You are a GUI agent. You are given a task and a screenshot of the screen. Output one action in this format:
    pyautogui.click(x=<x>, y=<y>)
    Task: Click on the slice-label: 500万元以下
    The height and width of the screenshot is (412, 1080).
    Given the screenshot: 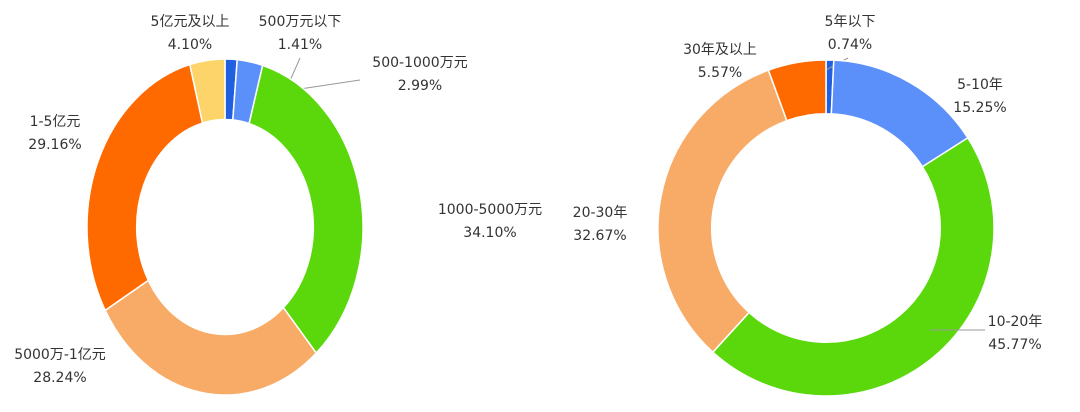 What is the action you would take?
    pyautogui.click(x=300, y=22)
    